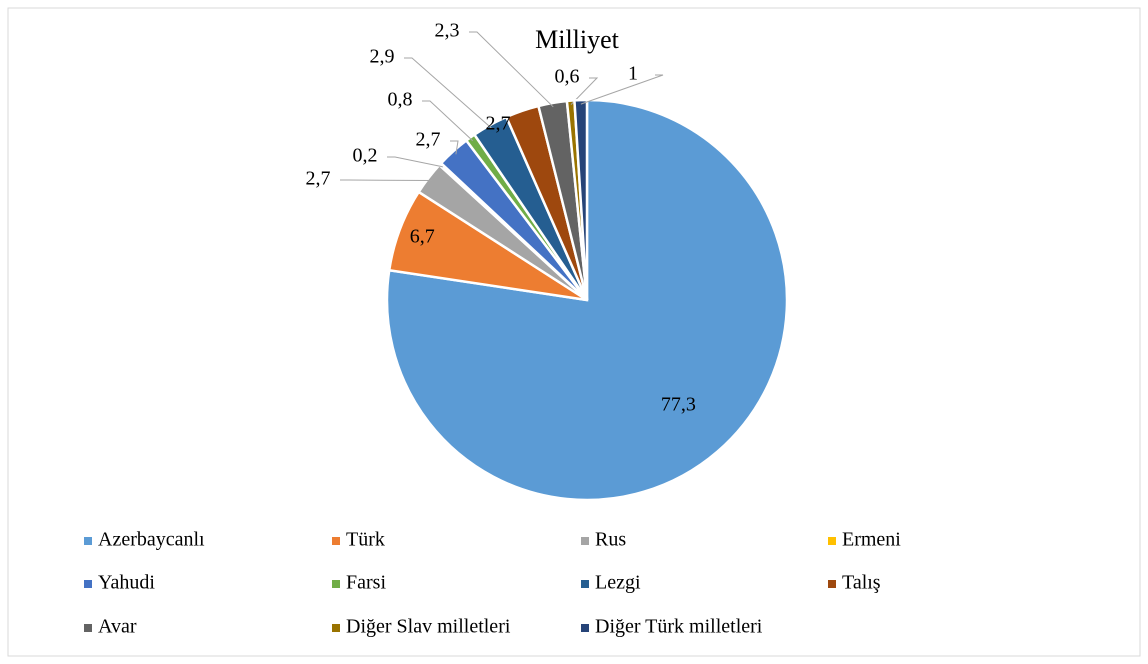 This screenshot has height=664, width=1148. Describe the element at coordinates (428, 627) in the screenshot. I see `legend-label: Diğer Slav milletleri` at that location.